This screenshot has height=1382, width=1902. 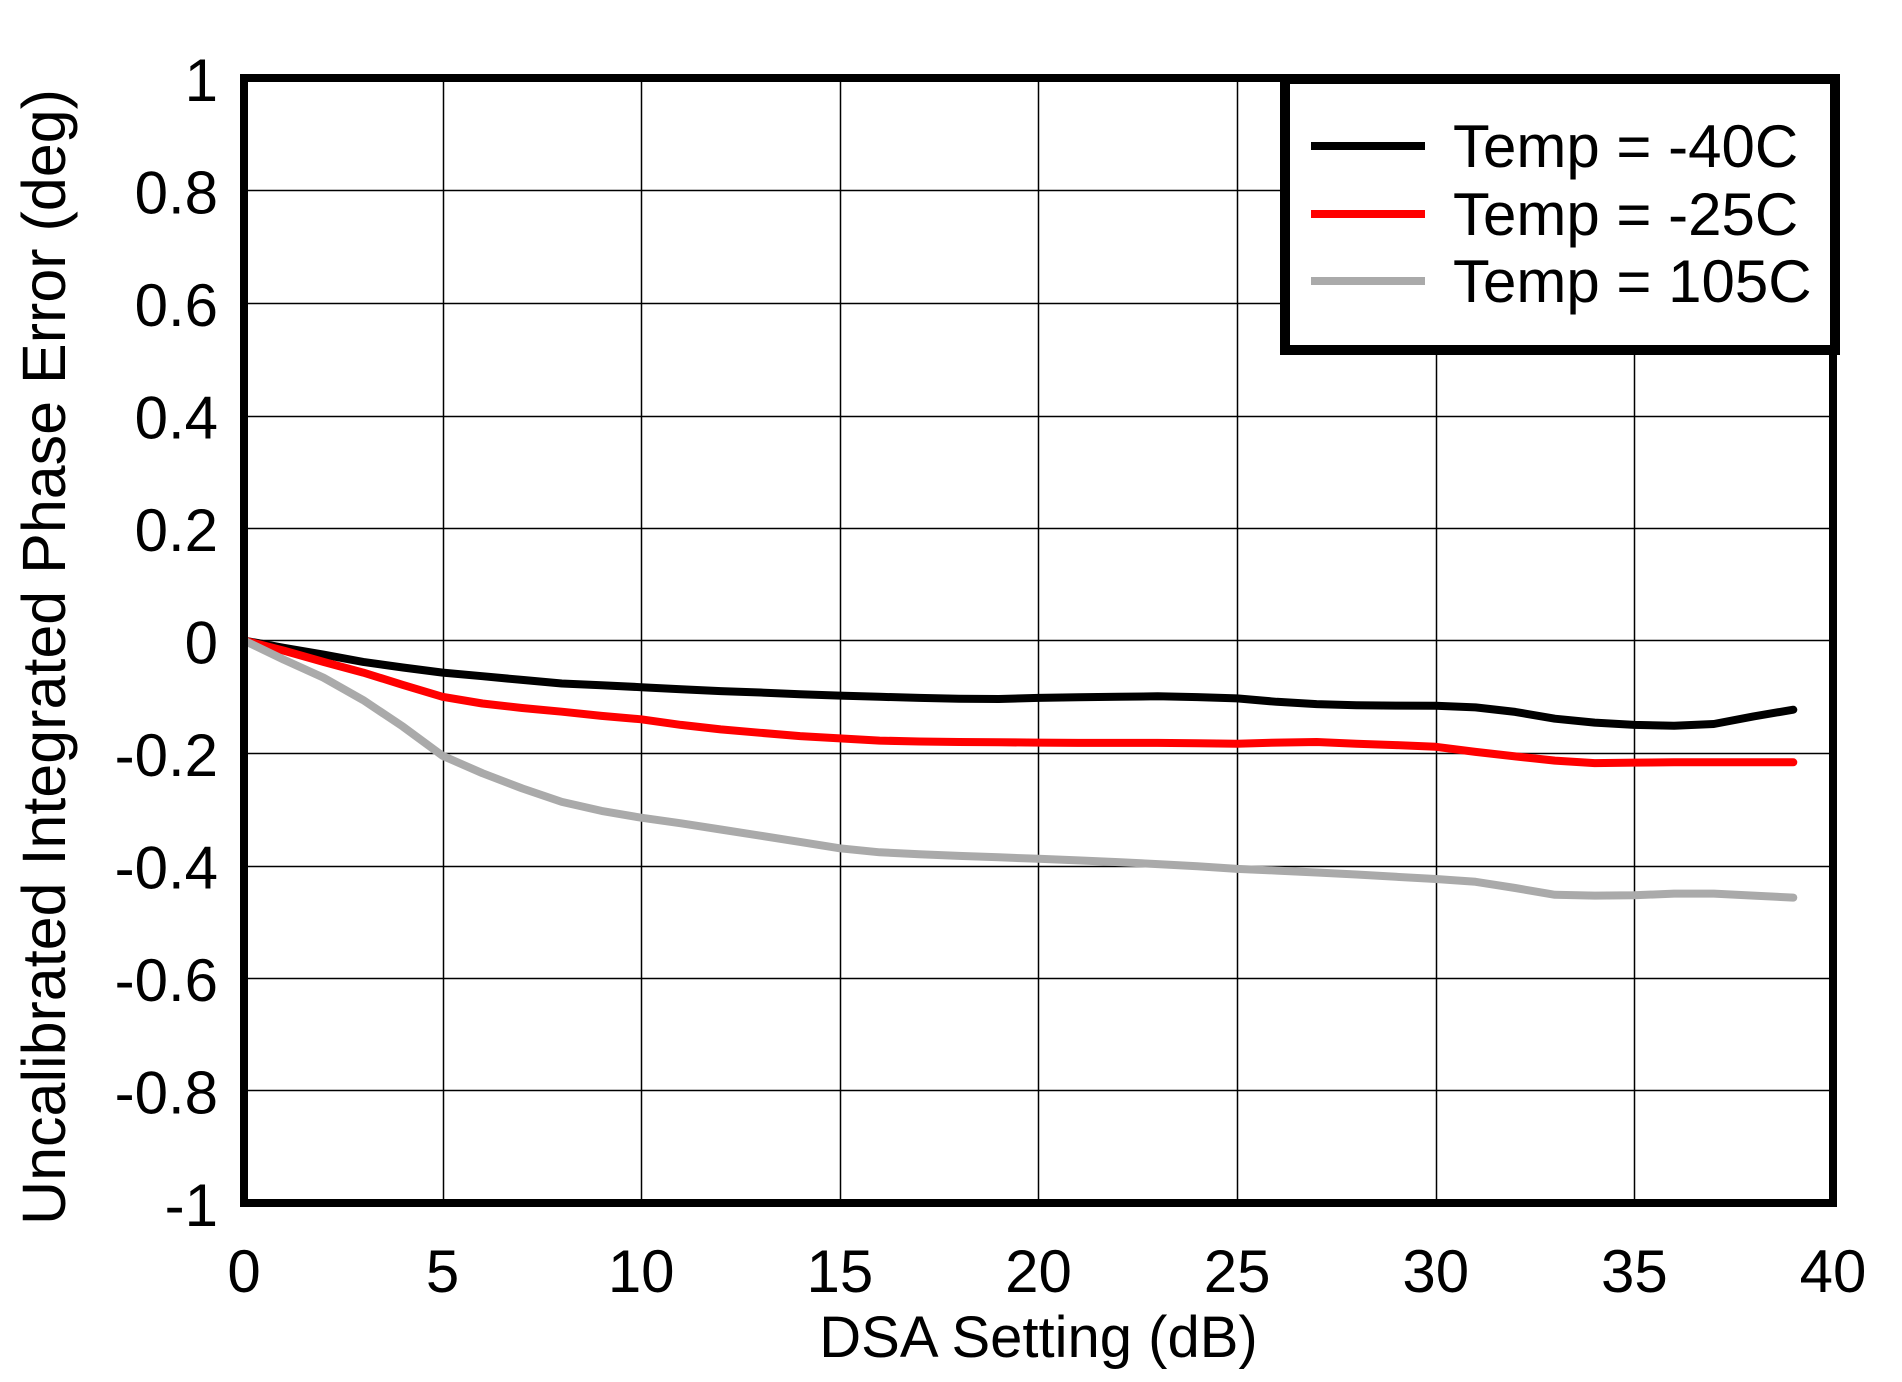 What do you see at coordinates (840, 1271) in the screenshot?
I see `svg-text: 15` at bounding box center [840, 1271].